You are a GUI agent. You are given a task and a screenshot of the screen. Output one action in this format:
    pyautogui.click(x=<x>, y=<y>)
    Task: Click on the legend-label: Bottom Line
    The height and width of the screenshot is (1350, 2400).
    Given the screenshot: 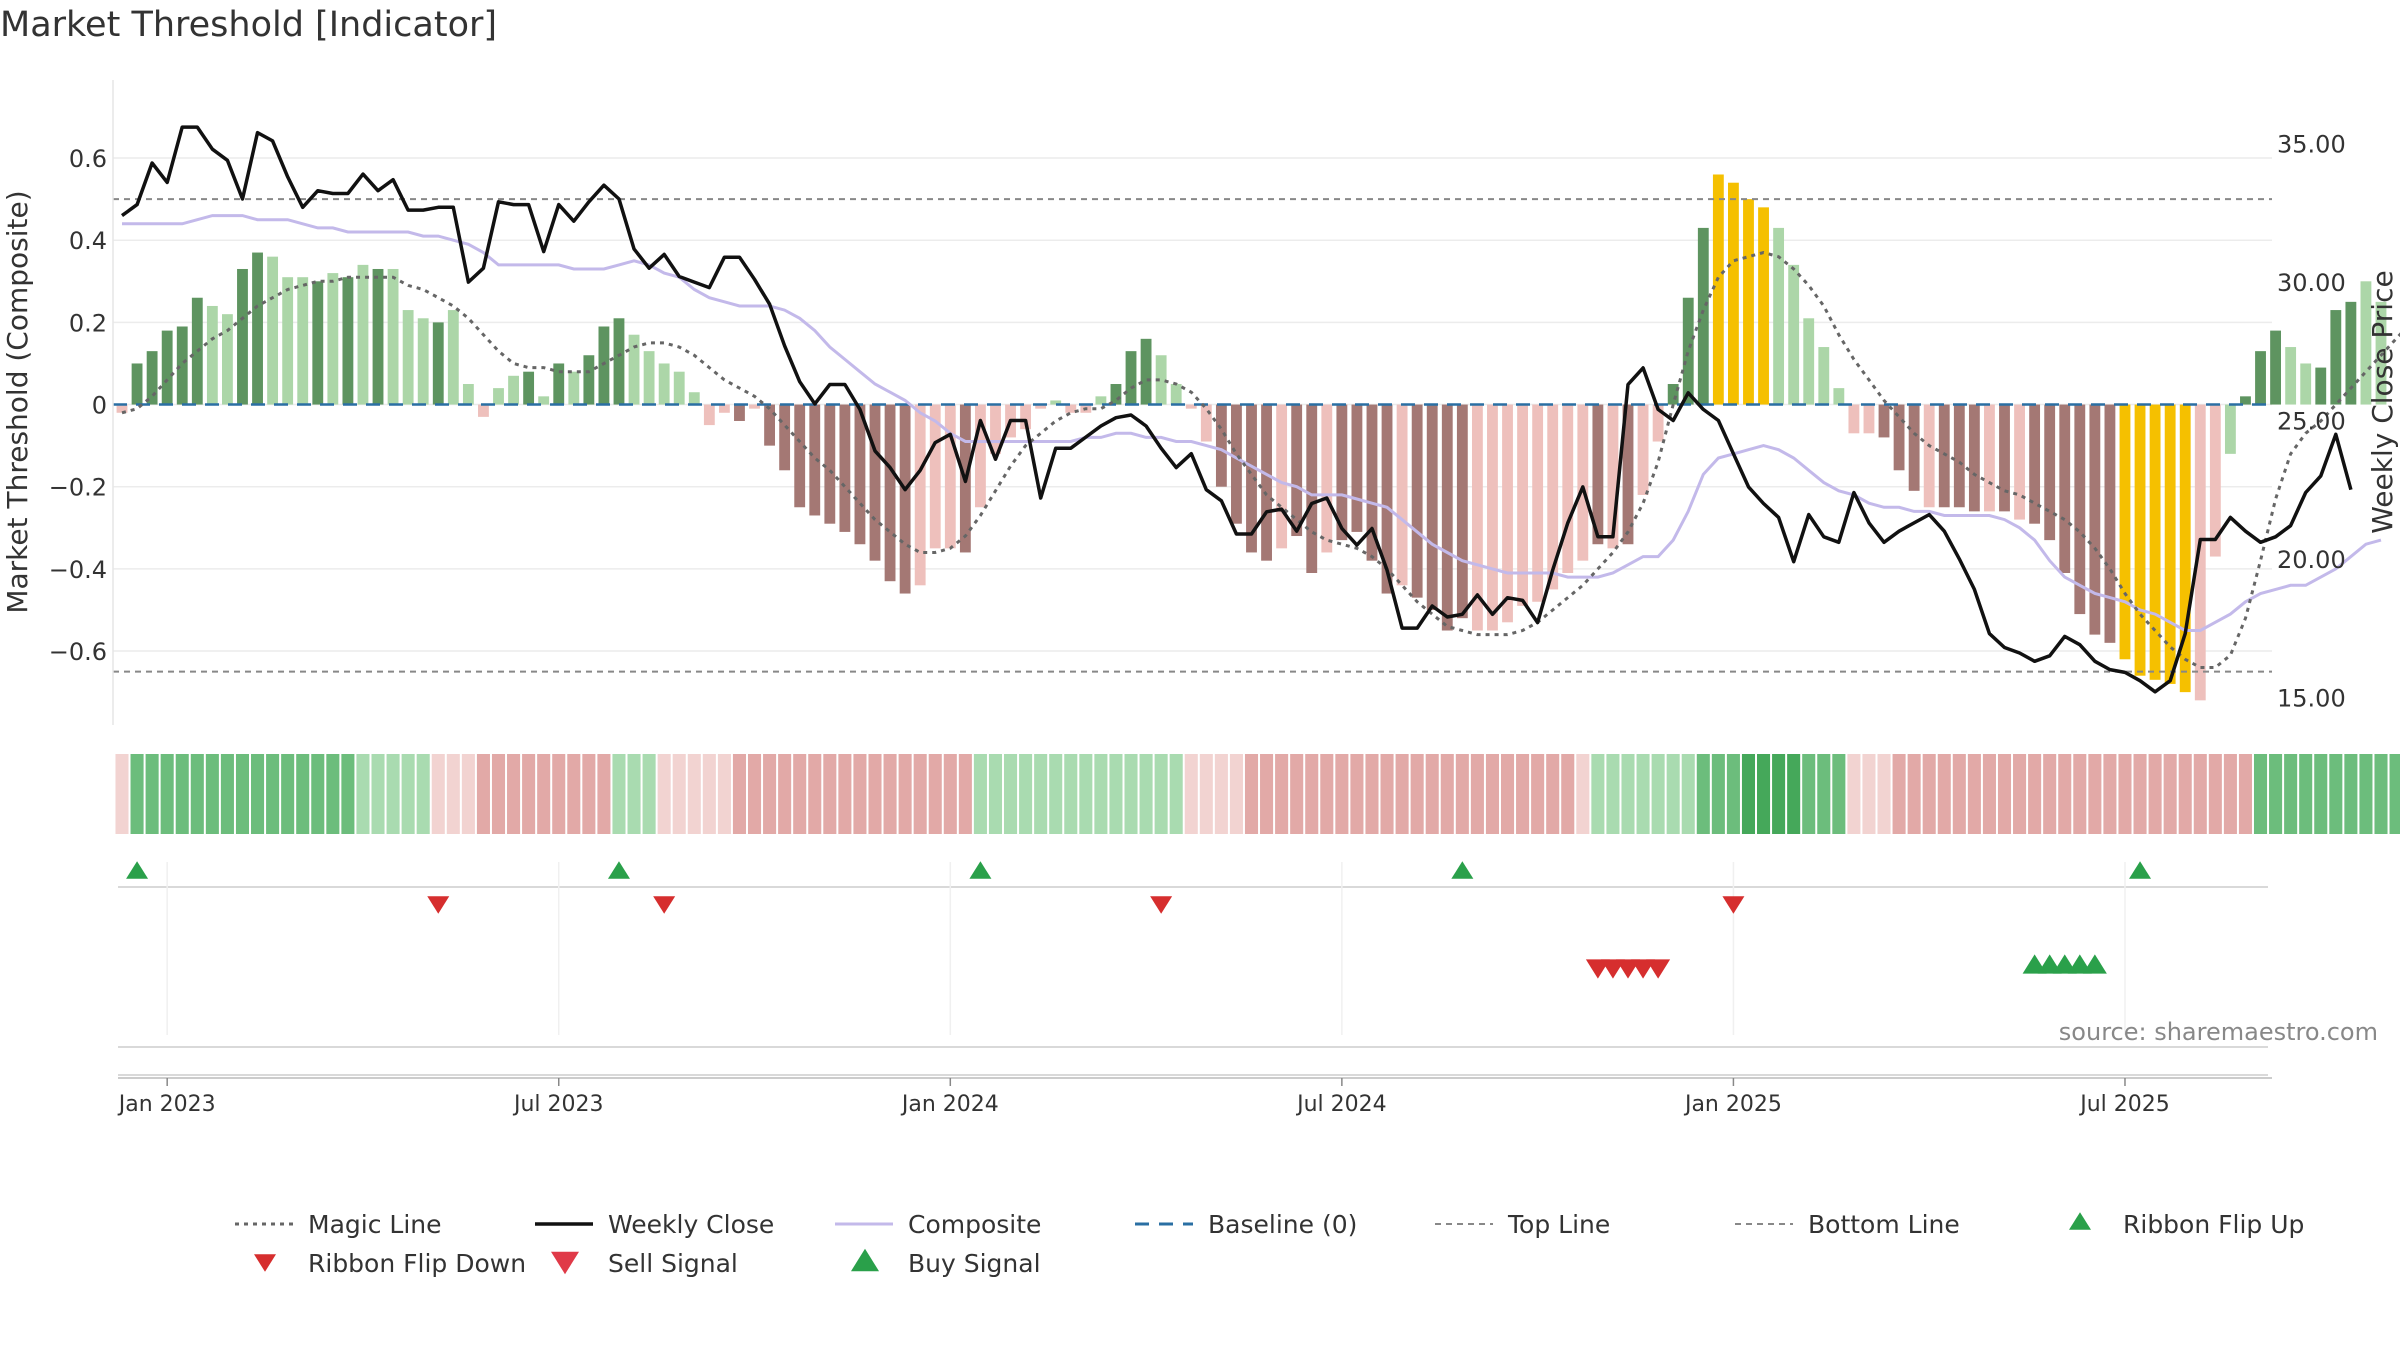 What is the action you would take?
    pyautogui.click(x=1884, y=1224)
    